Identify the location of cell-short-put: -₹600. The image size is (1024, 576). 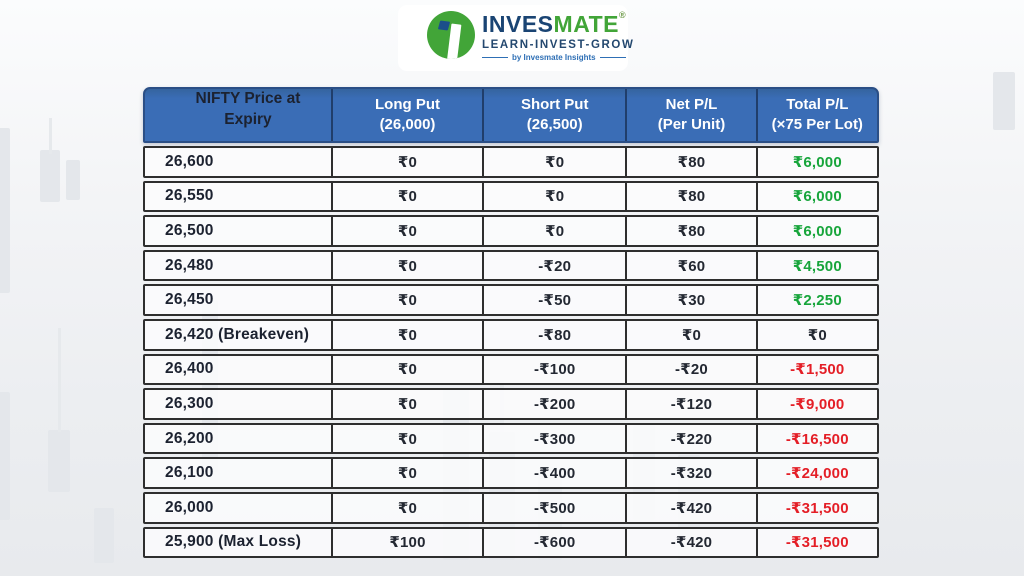
(553, 542).